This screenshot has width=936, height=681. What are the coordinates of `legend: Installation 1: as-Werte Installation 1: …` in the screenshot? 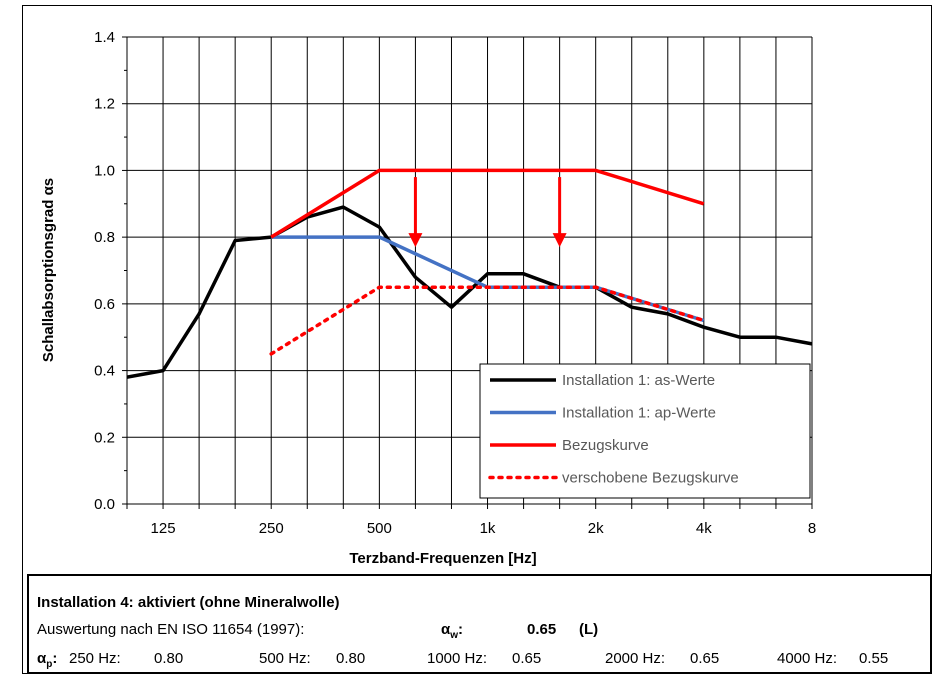 It's located at (645, 431).